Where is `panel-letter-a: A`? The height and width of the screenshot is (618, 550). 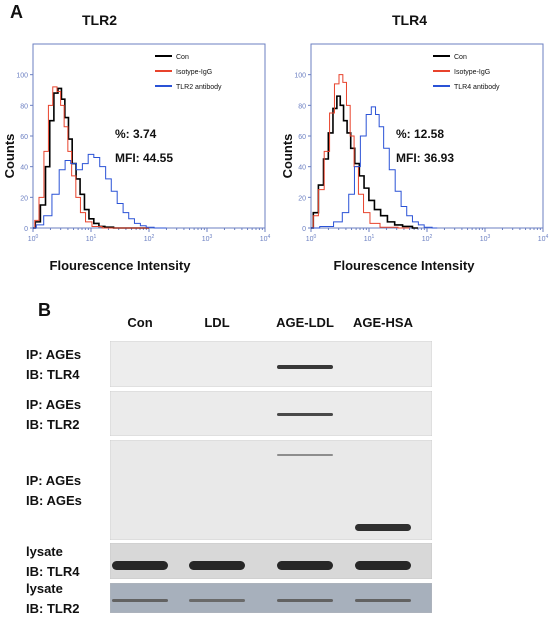 panel-letter-a: A is located at coordinates (16, 12).